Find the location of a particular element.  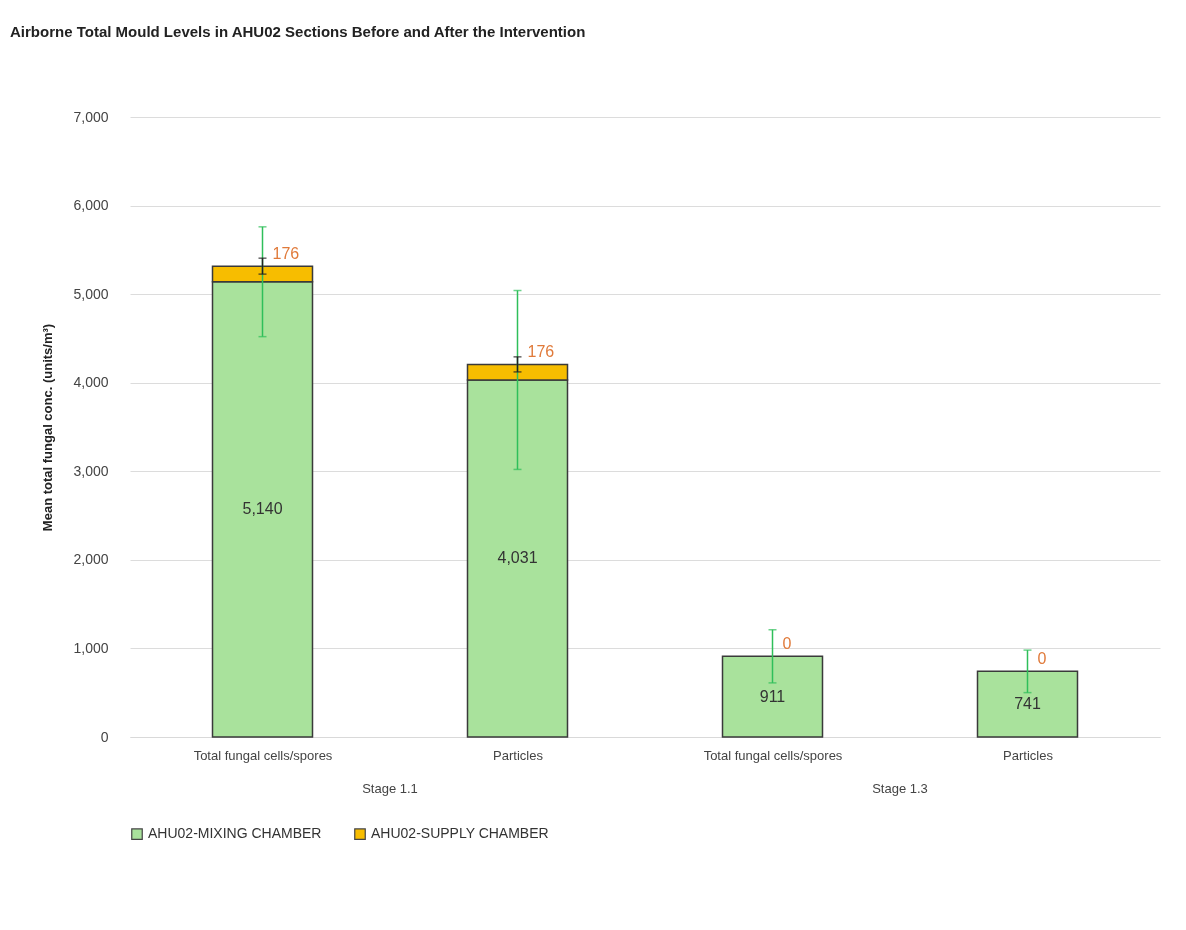

y-tick-label: 7,000 is located at coordinates (91, 116).